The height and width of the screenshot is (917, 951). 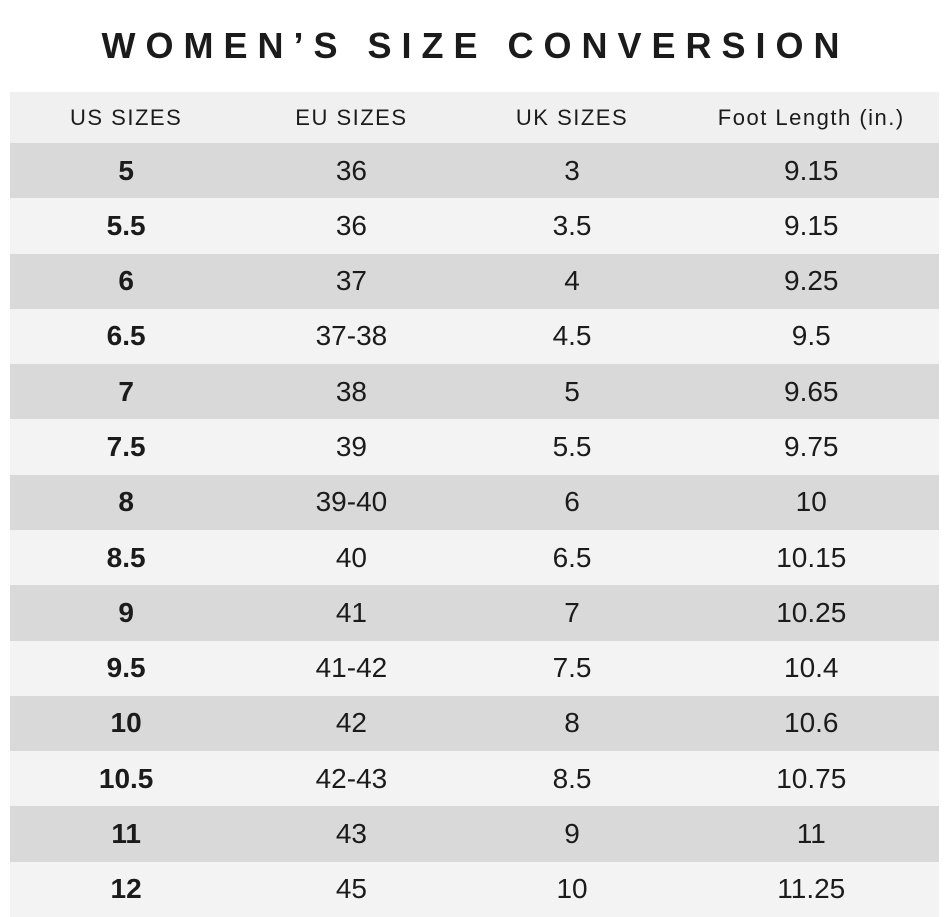 I want to click on cell-foot-length: 10.4, so click(x=811, y=668).